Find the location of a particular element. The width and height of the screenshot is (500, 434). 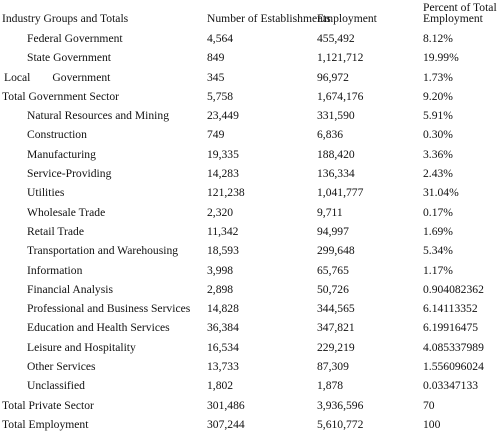

table-row: Unclassified 1,802 1,878 0.03347133 is located at coordinates (250, 385).